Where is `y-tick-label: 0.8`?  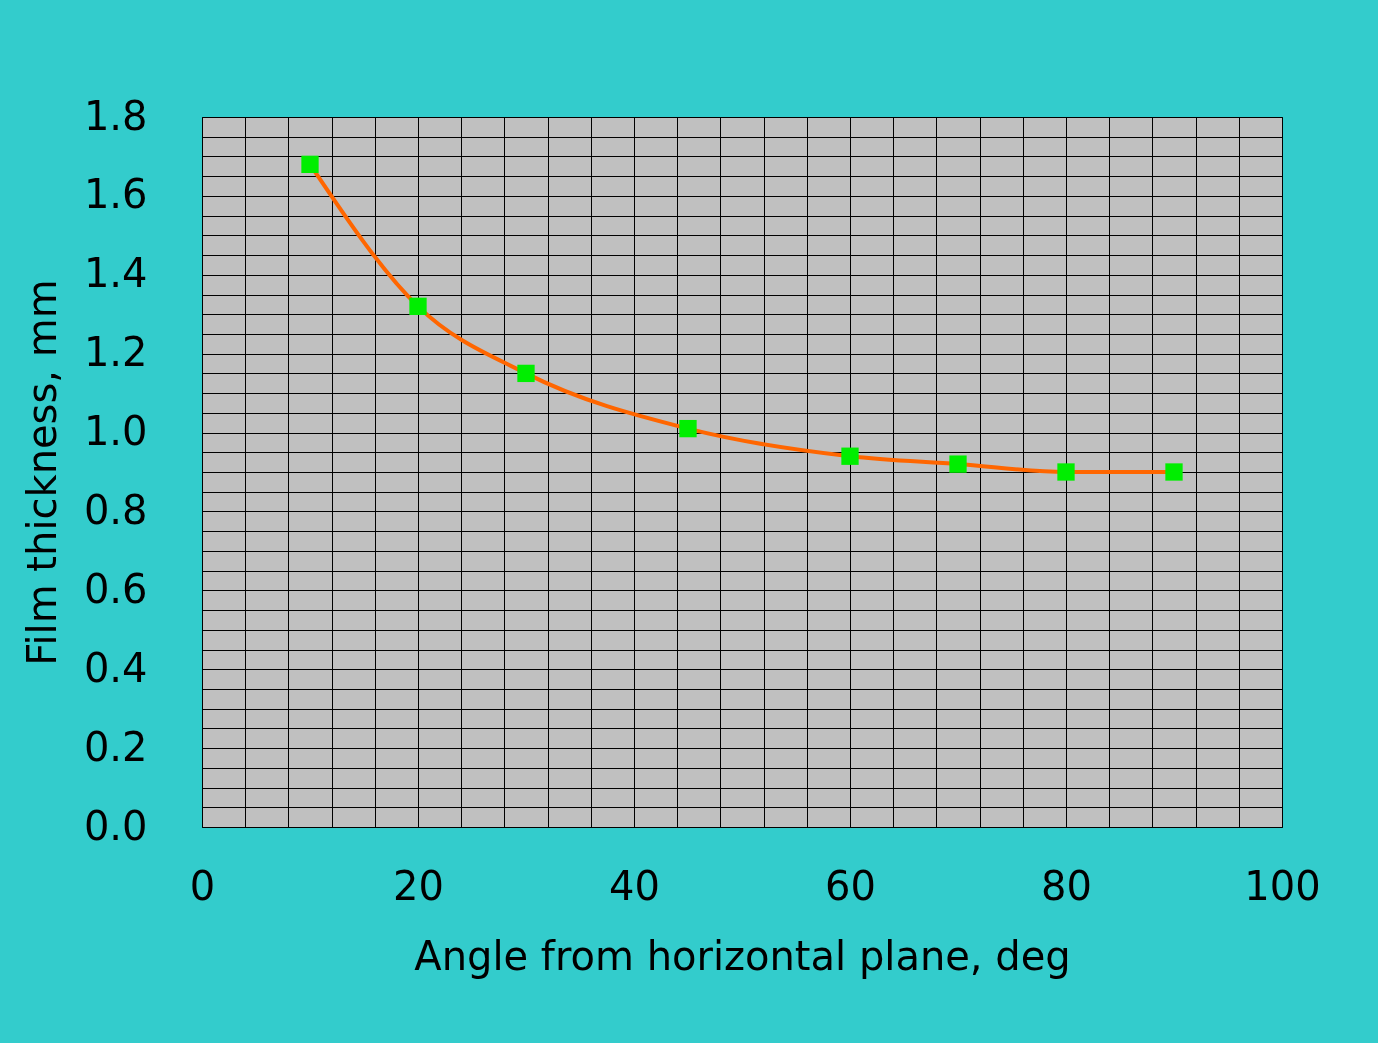
y-tick-label: 0.8 is located at coordinates (115, 509).